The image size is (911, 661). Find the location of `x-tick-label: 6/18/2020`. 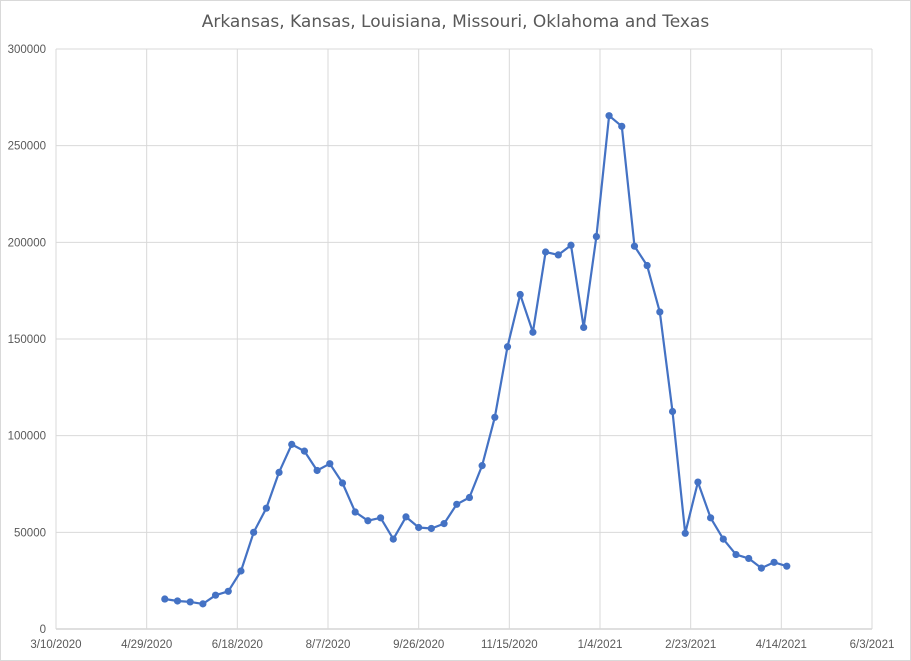

x-tick-label: 6/18/2020 is located at coordinates (237, 645).